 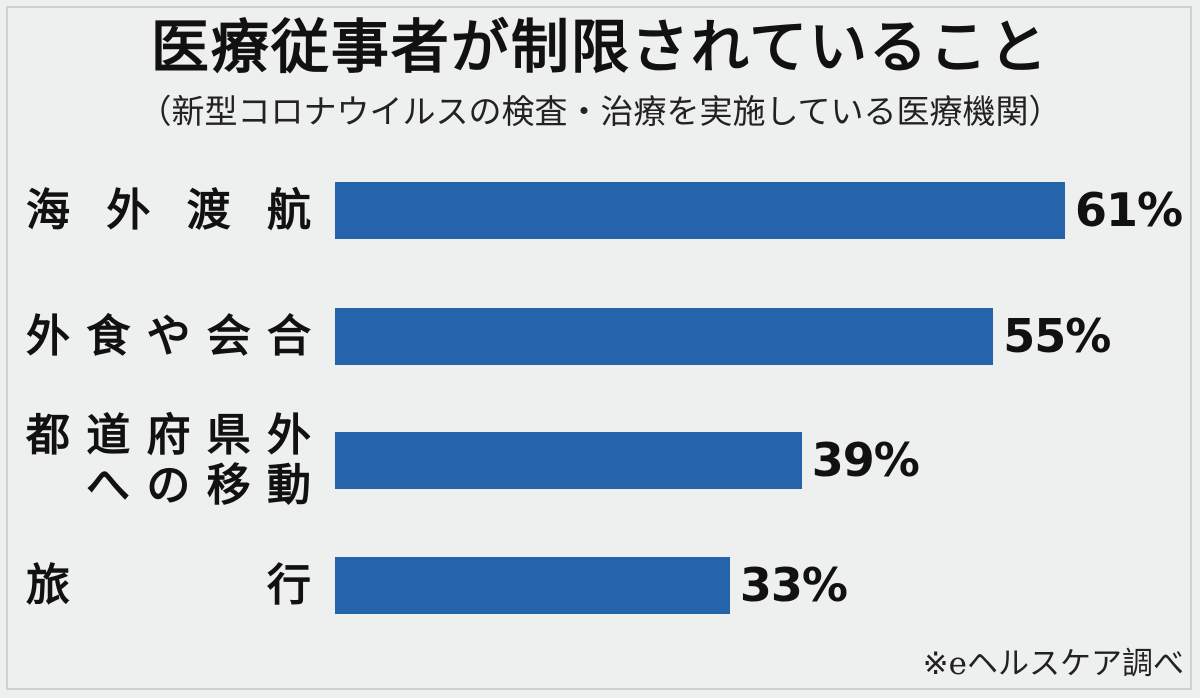 What do you see at coordinates (600, 47) in the screenshot?
I see `chart-title: 医療従事者が制限されていること` at bounding box center [600, 47].